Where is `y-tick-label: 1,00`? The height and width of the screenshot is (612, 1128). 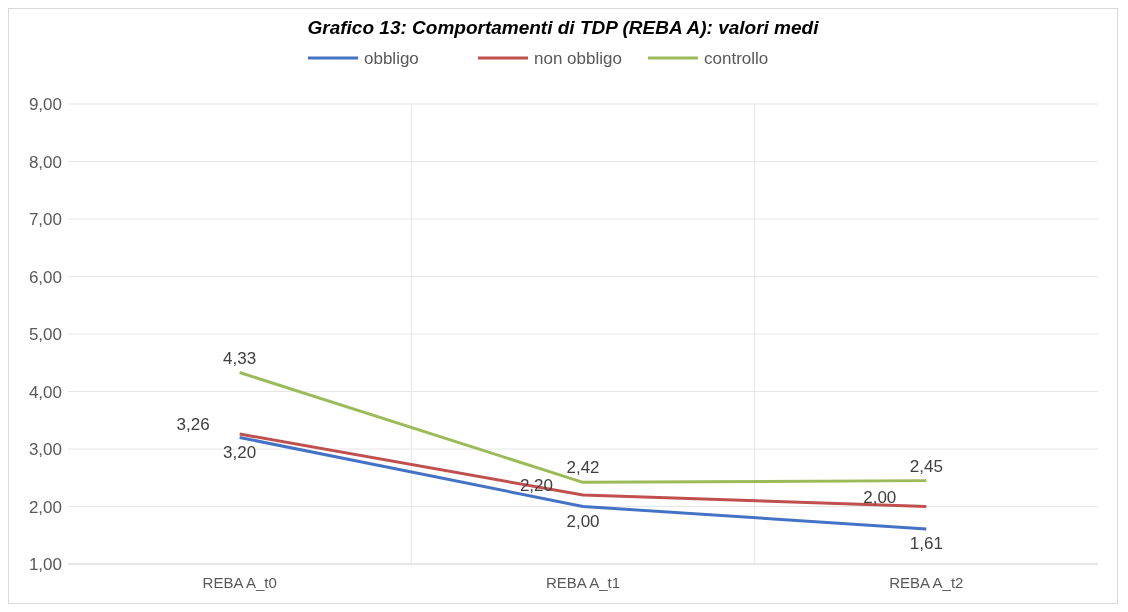 y-tick-label: 1,00 is located at coordinates (45, 564).